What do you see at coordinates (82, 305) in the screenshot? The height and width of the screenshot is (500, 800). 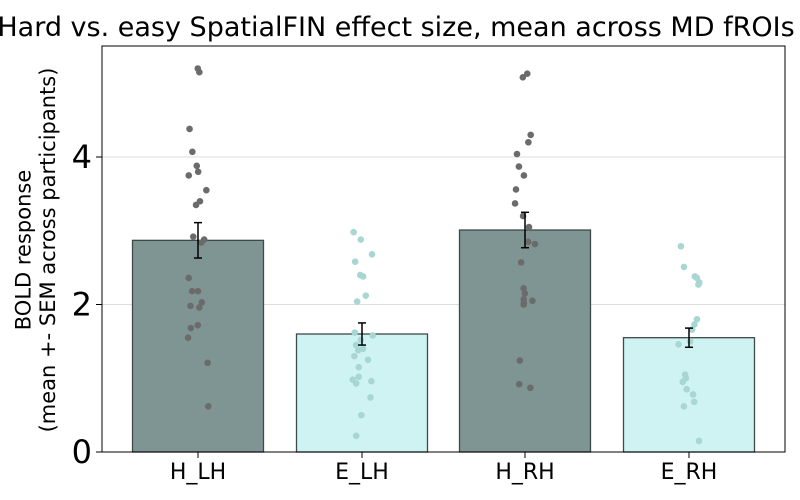 I see `y-tick-label: 2` at bounding box center [82, 305].